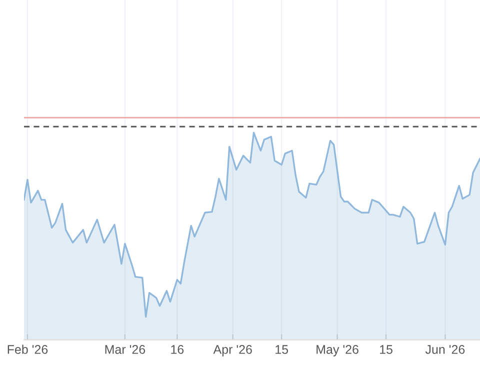  Describe the element at coordinates (125, 349) in the screenshot. I see `x-tick-label: Mar '26` at that location.